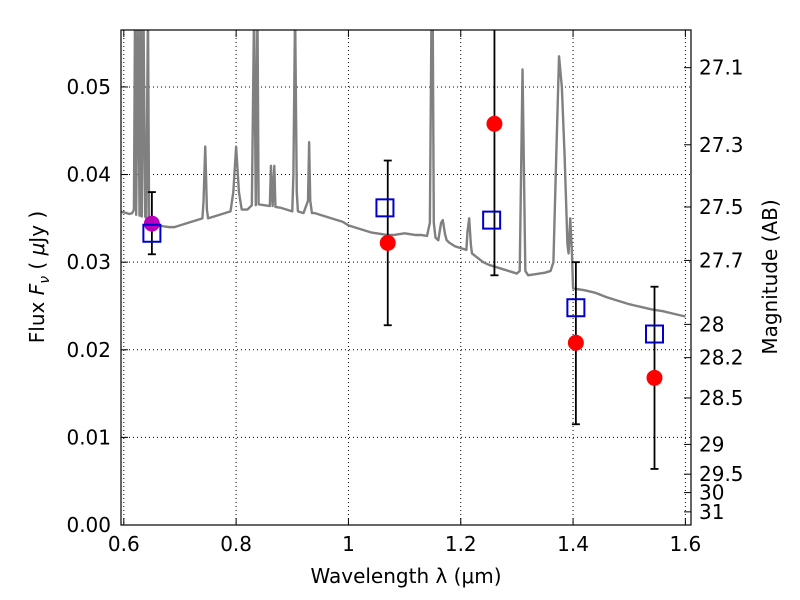 The width and height of the screenshot is (800, 600). What do you see at coordinates (88, 350) in the screenshot?
I see `y-tick-label: 0.02` at bounding box center [88, 350].